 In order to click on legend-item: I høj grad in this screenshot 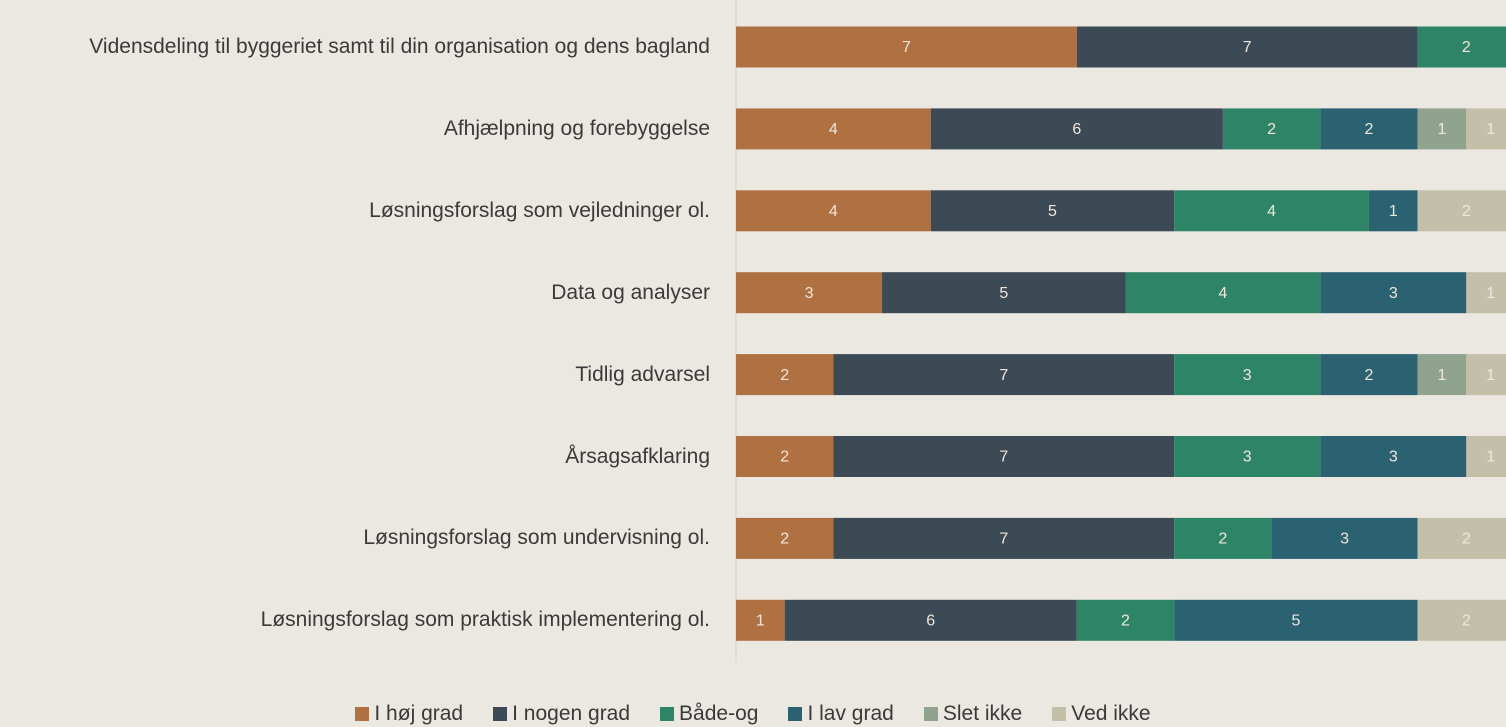, I will do `click(409, 714)`.